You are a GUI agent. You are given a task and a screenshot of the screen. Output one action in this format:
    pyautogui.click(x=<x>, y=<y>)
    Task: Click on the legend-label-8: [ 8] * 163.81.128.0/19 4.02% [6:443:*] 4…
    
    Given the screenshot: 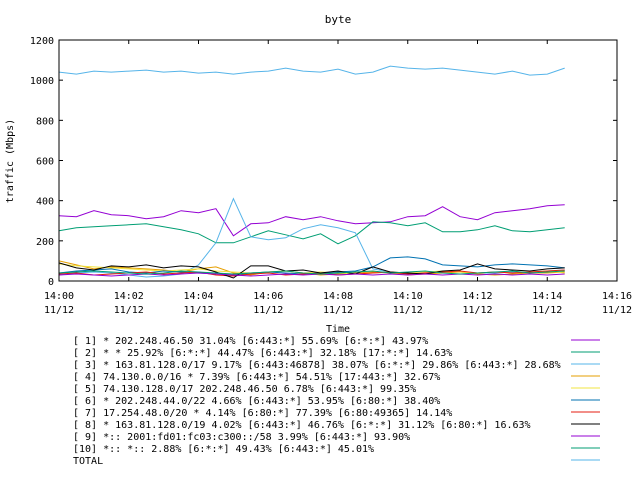 What is the action you would take?
    pyautogui.click(x=302, y=425)
    